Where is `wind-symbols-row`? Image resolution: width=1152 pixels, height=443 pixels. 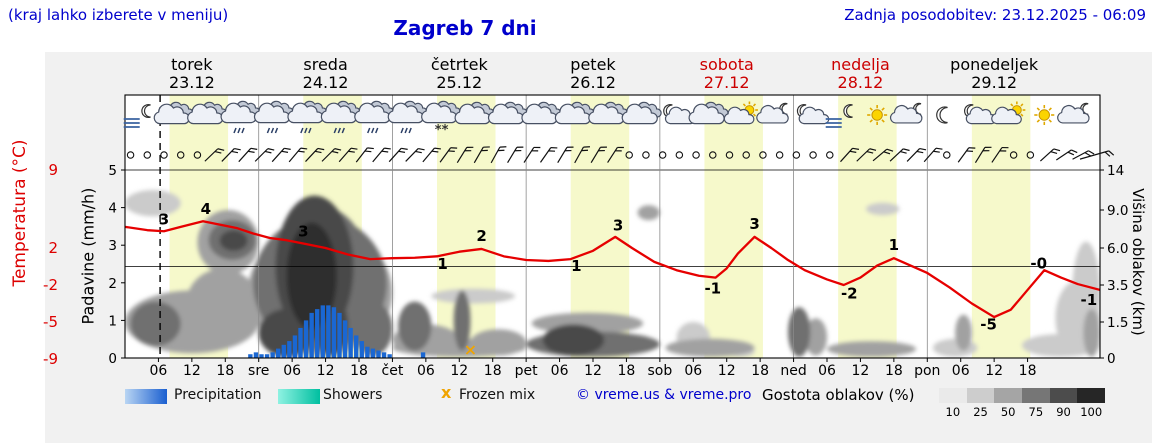
wind-symbols-row is located at coordinates (620, 155).